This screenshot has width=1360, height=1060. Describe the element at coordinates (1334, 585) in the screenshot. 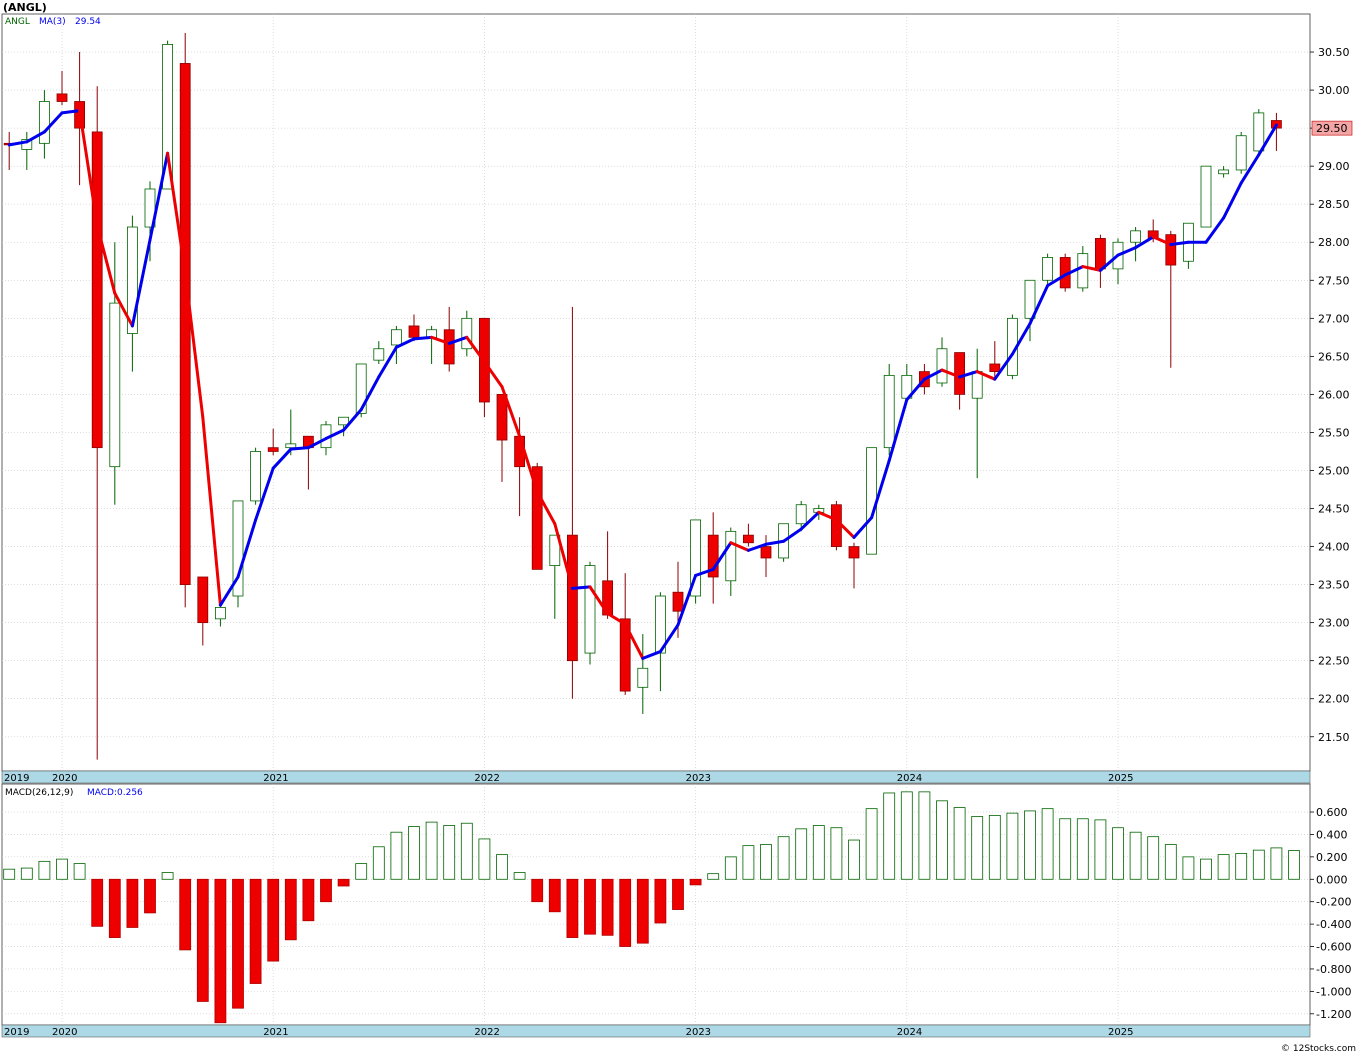

I see `price-y-tick-label: 23.50` at that location.